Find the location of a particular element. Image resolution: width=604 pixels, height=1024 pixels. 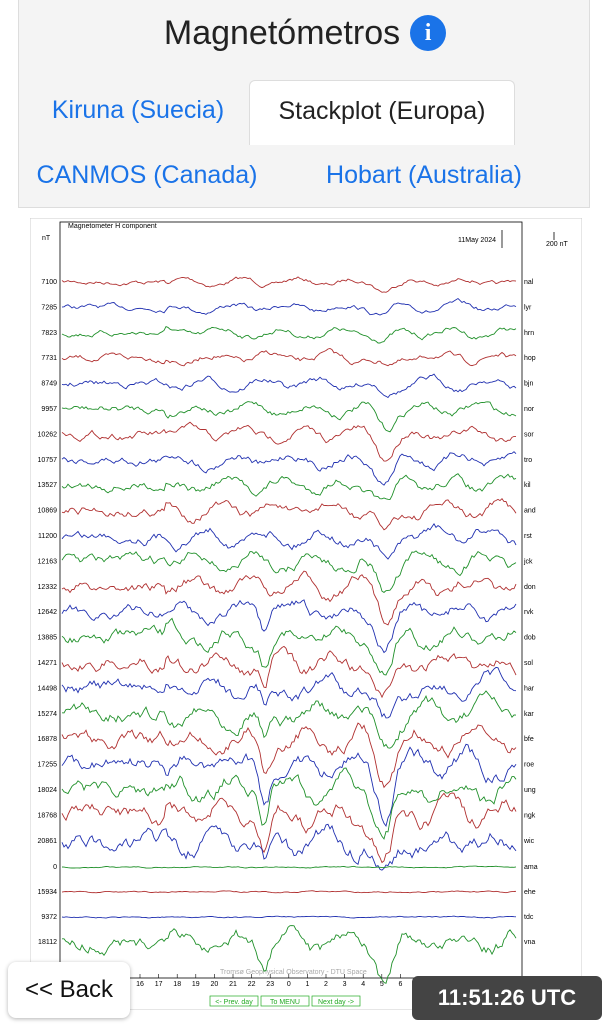

hour-label: 21 is located at coordinates (233, 984).